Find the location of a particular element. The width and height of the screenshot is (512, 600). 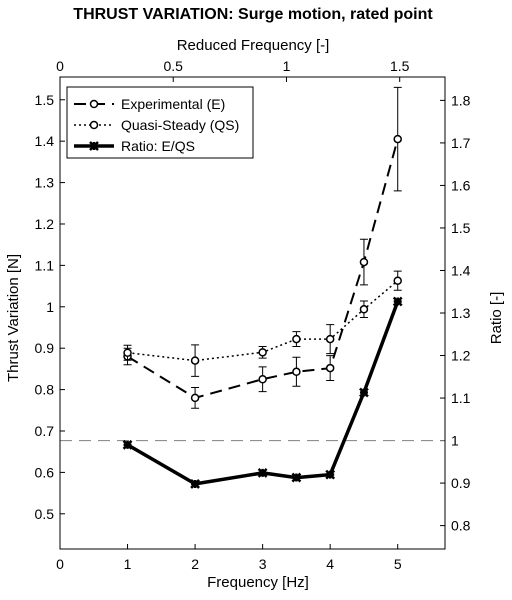

x-tick-label: 3 is located at coordinates (263, 564).